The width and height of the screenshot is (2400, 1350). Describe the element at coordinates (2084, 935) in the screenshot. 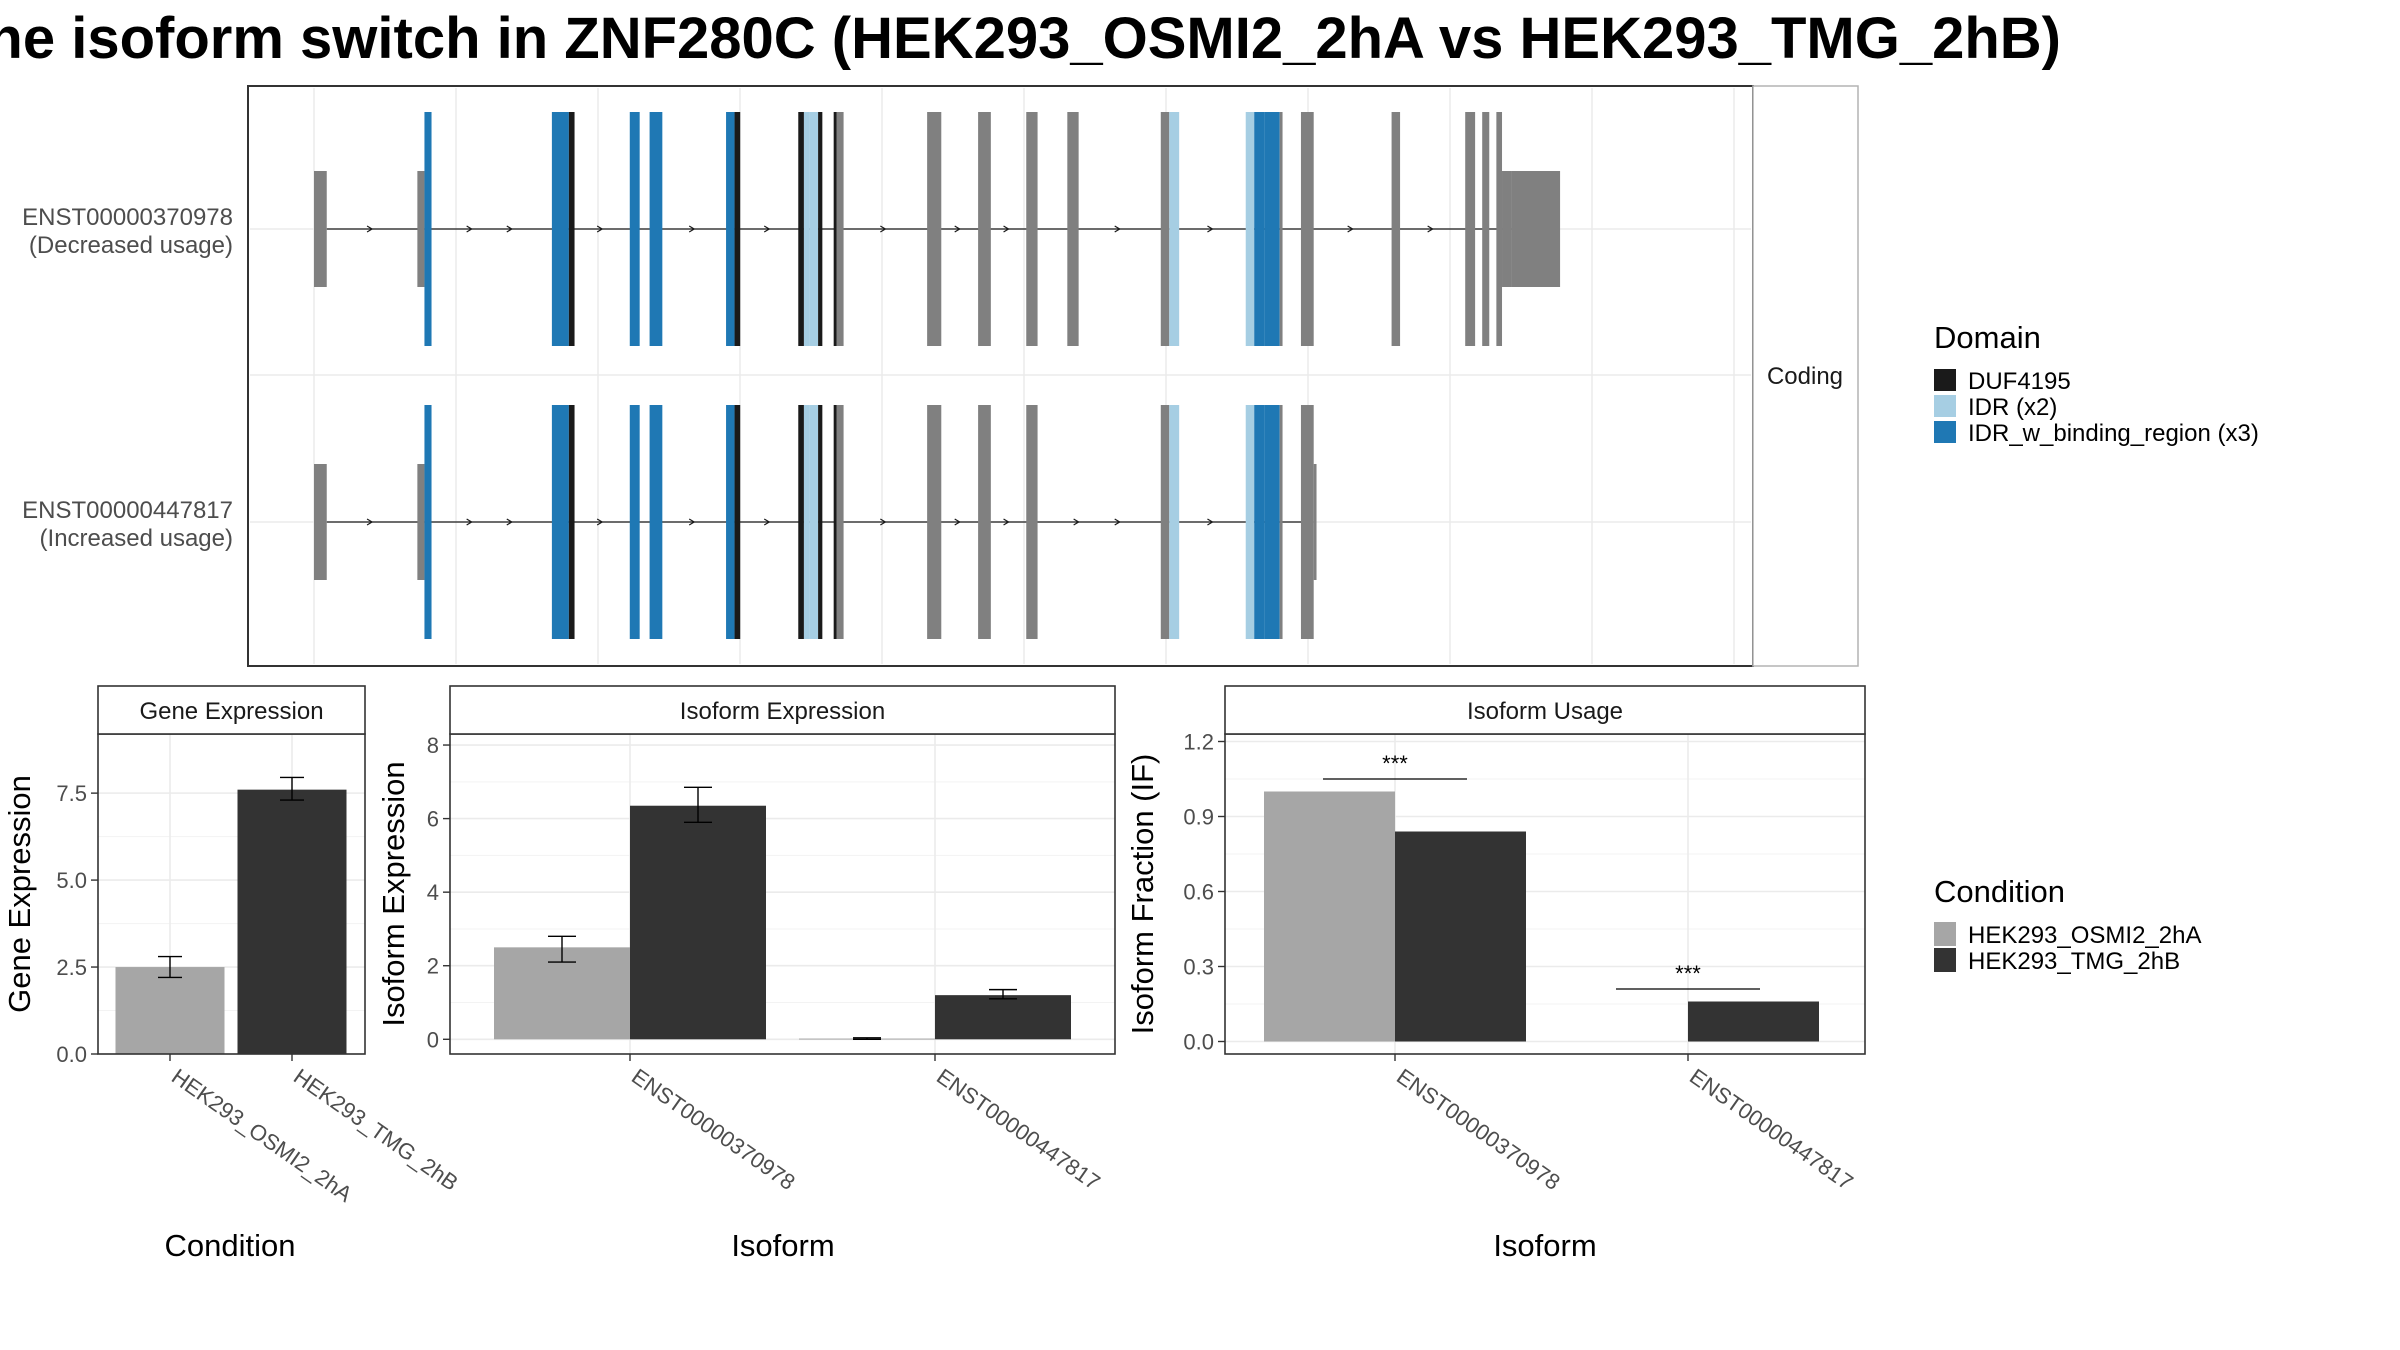

I see `legend-label-osmi2: HEK293_OSMI2_2hA` at that location.